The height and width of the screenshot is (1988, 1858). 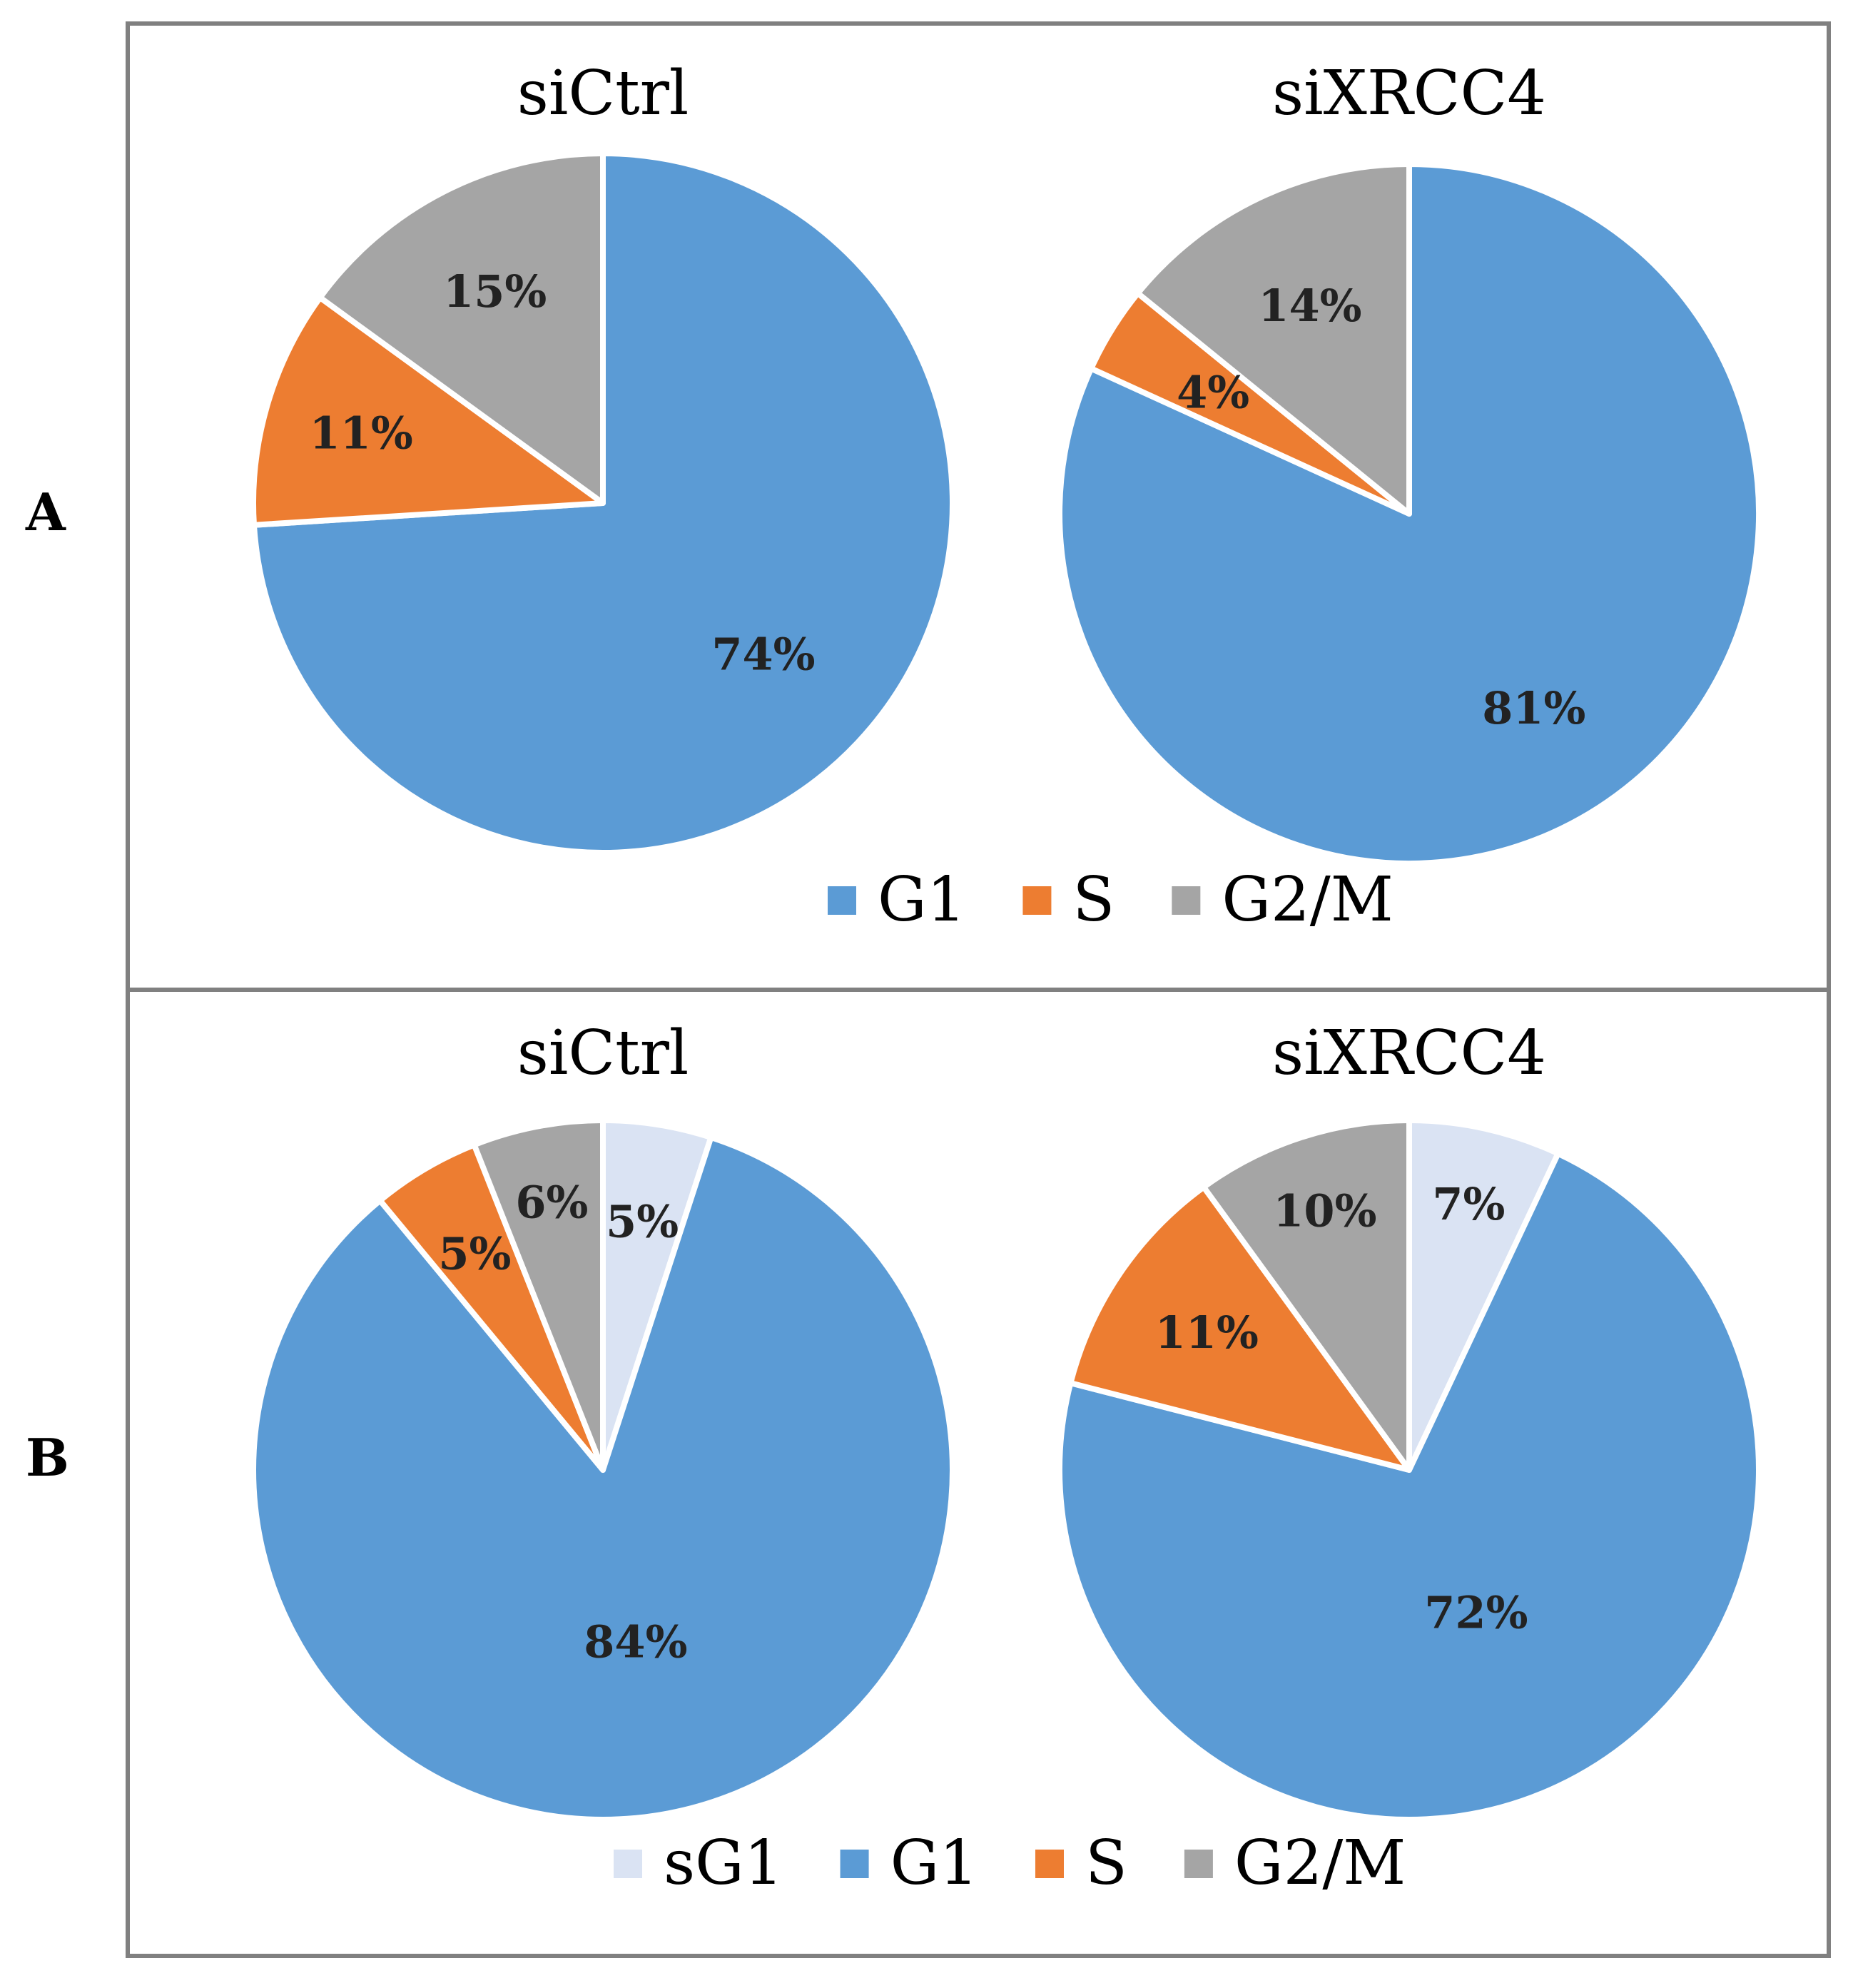 What do you see at coordinates (1468, 1204) in the screenshot?
I see `slice-label-sg1: 7%` at bounding box center [1468, 1204].